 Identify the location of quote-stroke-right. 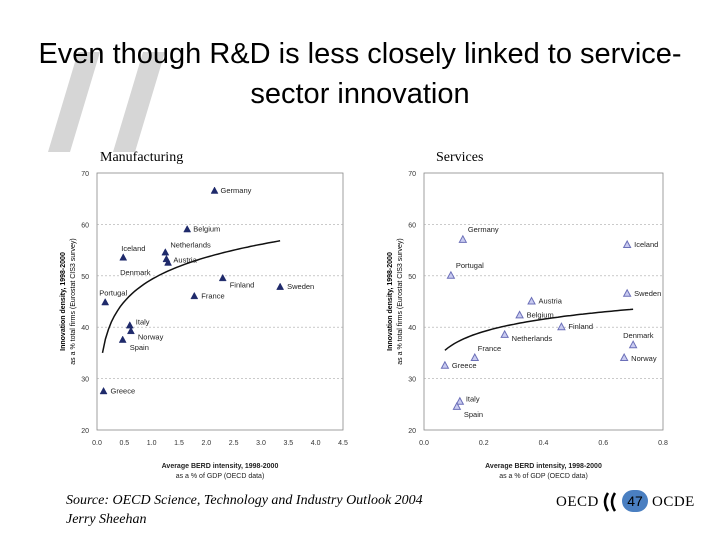
(139, 102).